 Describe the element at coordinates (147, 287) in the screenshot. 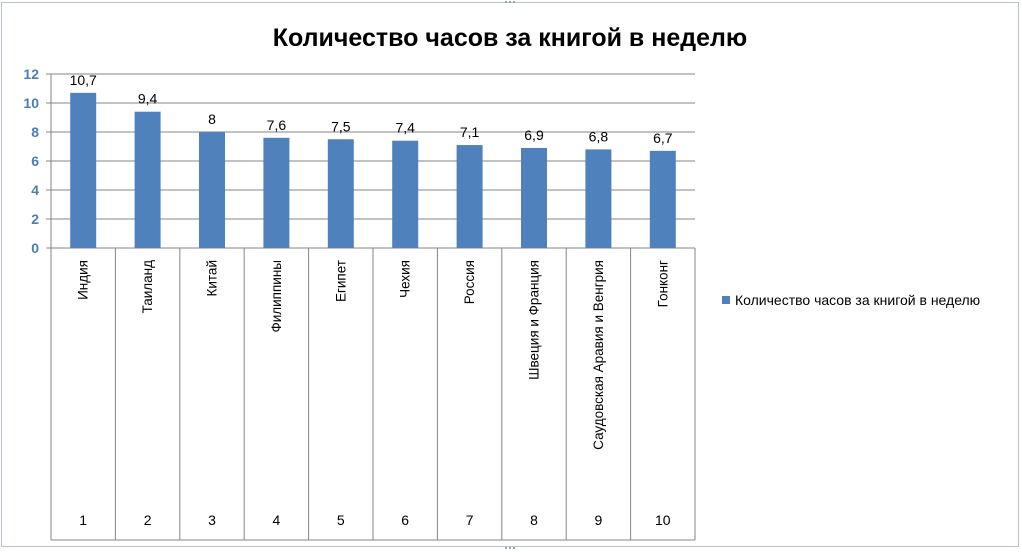

I see `category-label-1: Таиланд` at that location.